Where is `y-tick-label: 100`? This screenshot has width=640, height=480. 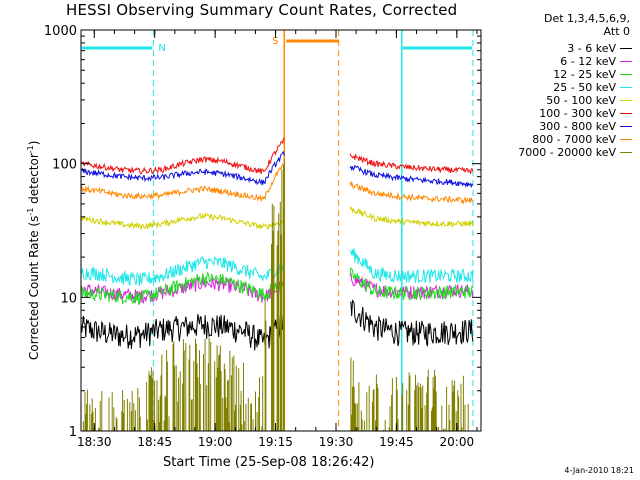 y-tick-label: 100 is located at coordinates (64, 165).